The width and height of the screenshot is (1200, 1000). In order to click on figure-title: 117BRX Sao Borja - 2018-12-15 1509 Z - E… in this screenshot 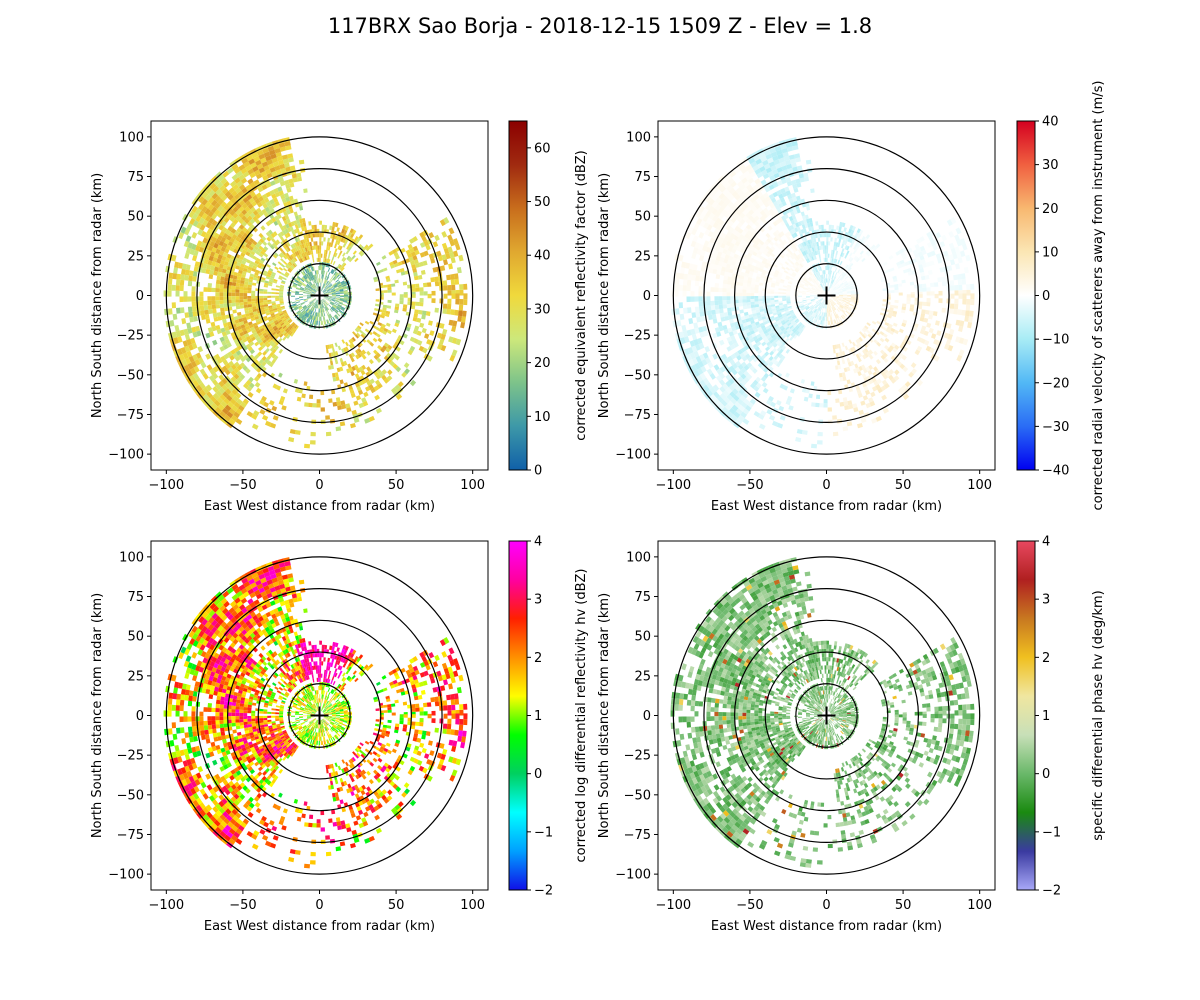, I will do `click(600, 26)`.